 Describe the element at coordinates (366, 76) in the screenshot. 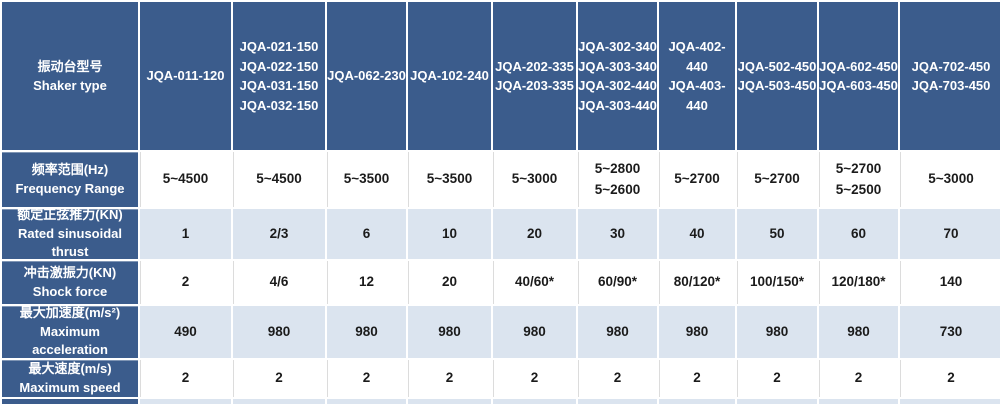

I see `column-header-jqa-062: JQA-062-230` at that location.